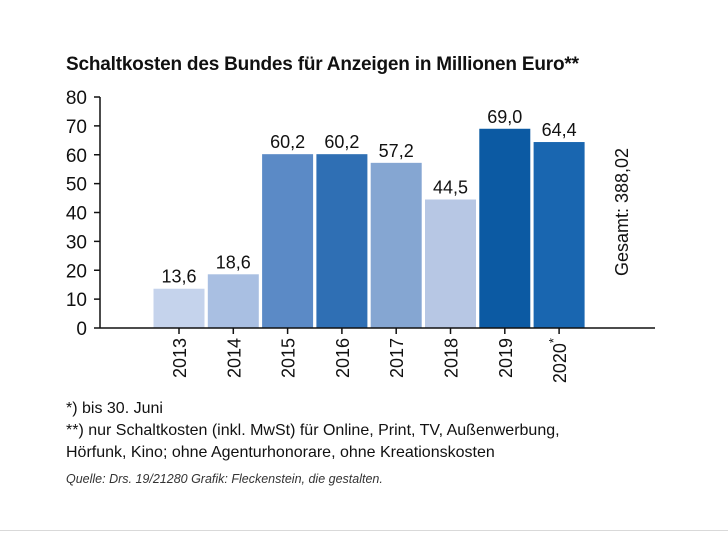  What do you see at coordinates (114, 408) in the screenshot?
I see `footnote-1: *) bis 30. Juni` at bounding box center [114, 408].